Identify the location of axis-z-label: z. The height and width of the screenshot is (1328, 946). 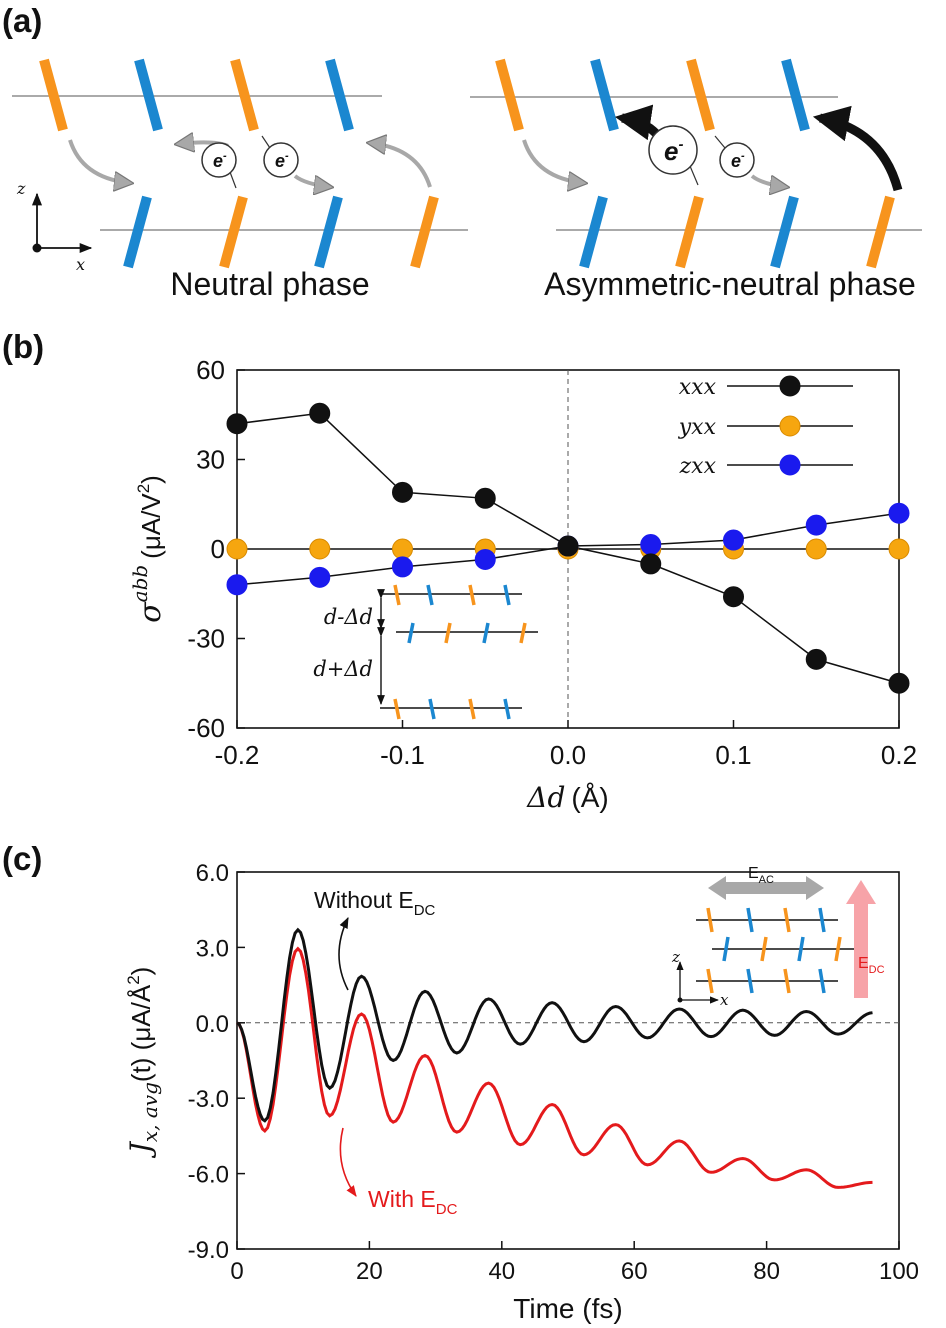
(21, 188).